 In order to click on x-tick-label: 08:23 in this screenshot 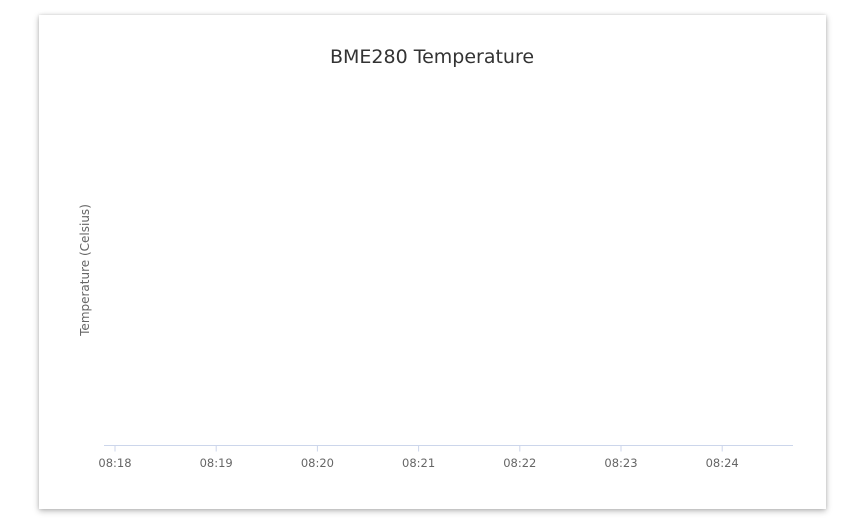, I will do `click(620, 463)`.